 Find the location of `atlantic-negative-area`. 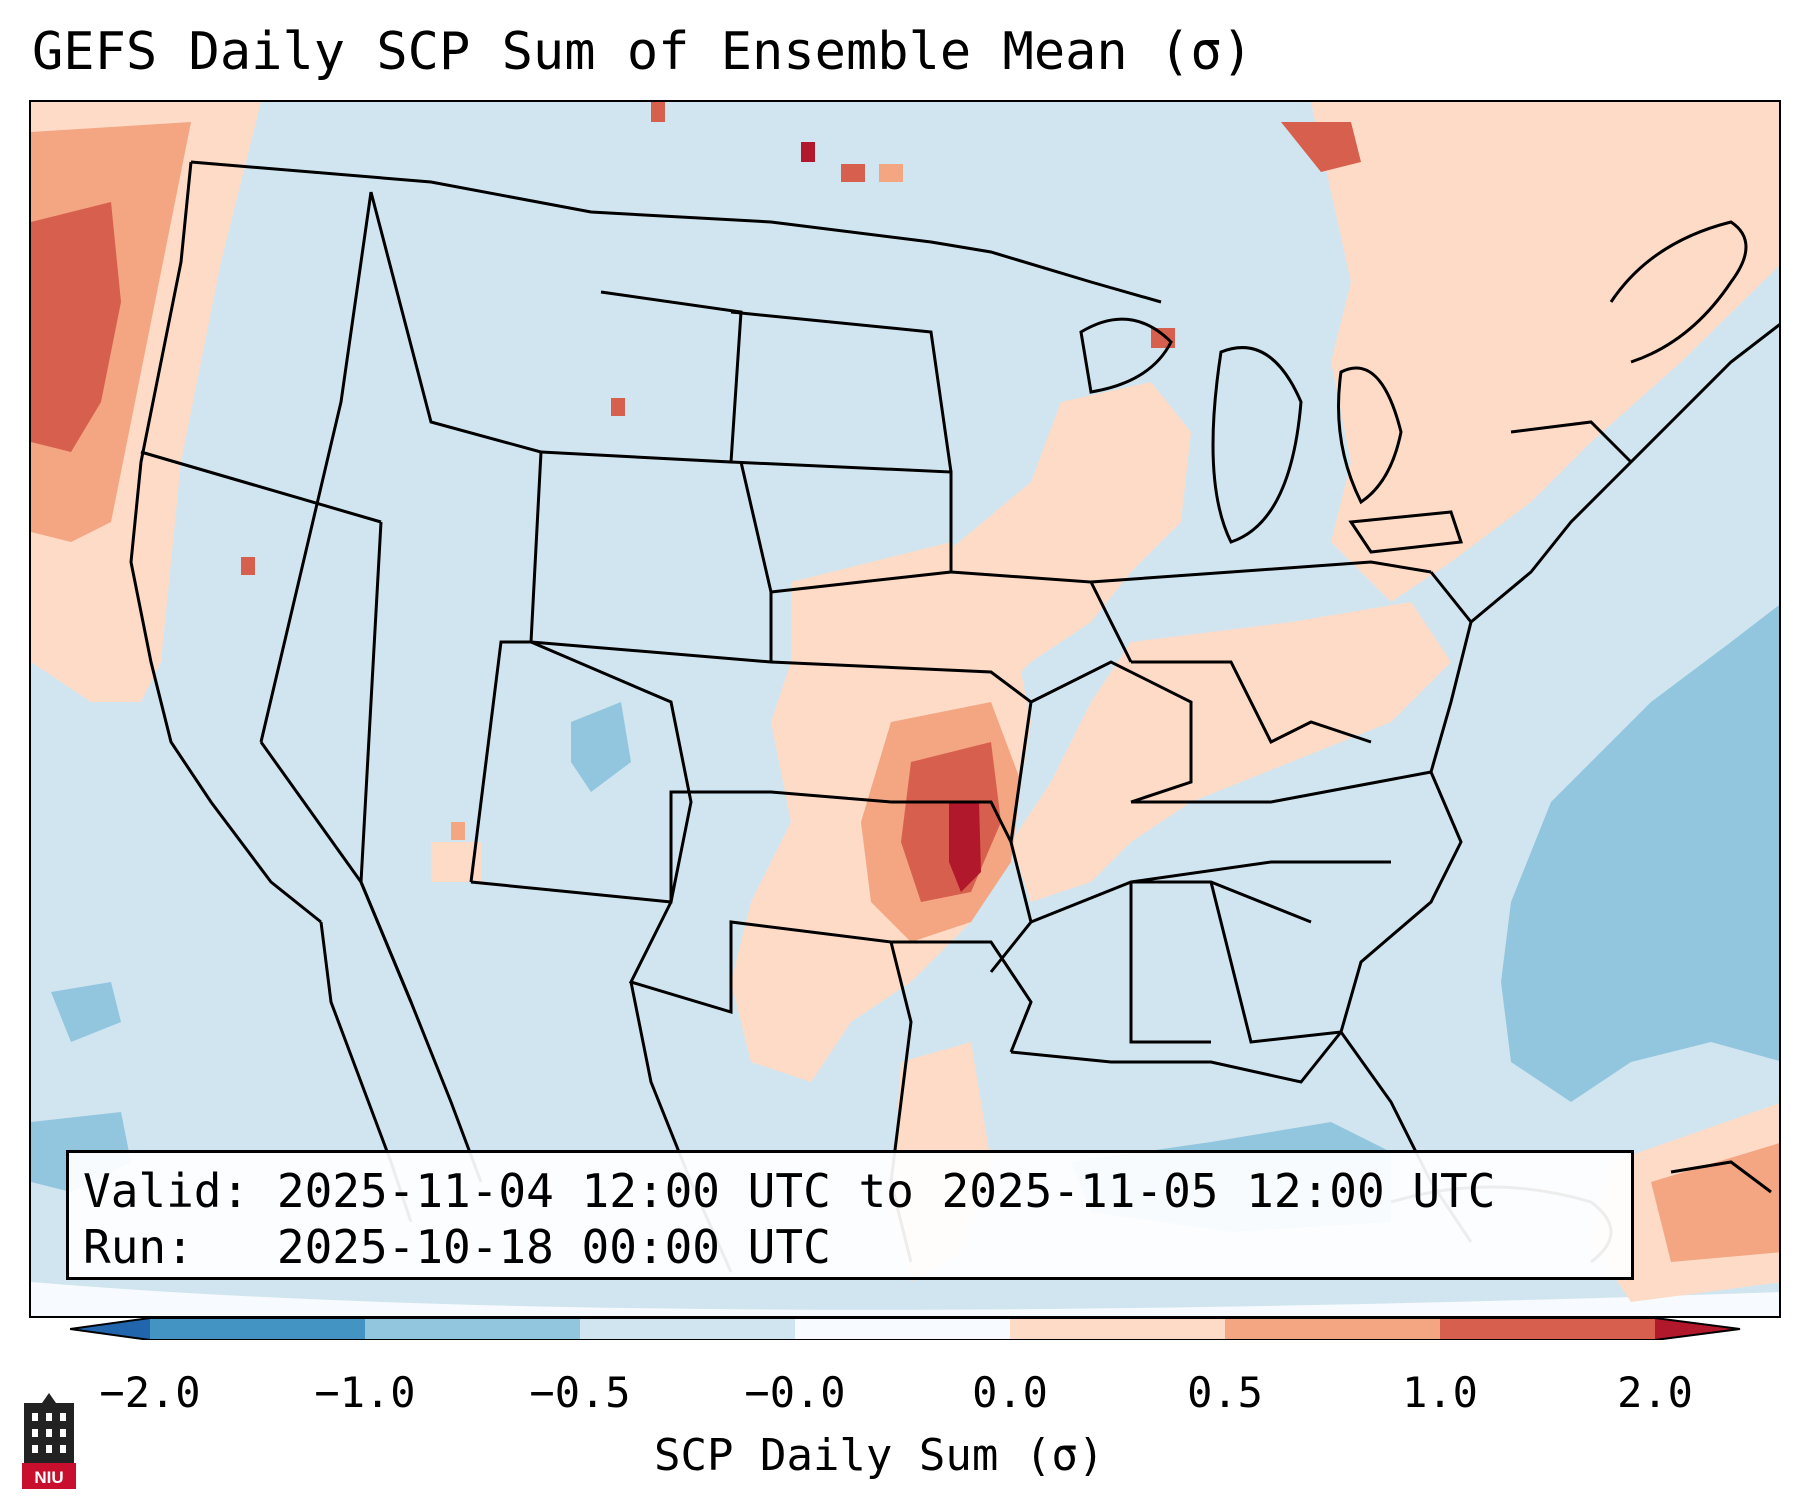

atlantic-negative-area is located at coordinates (1640, 853).